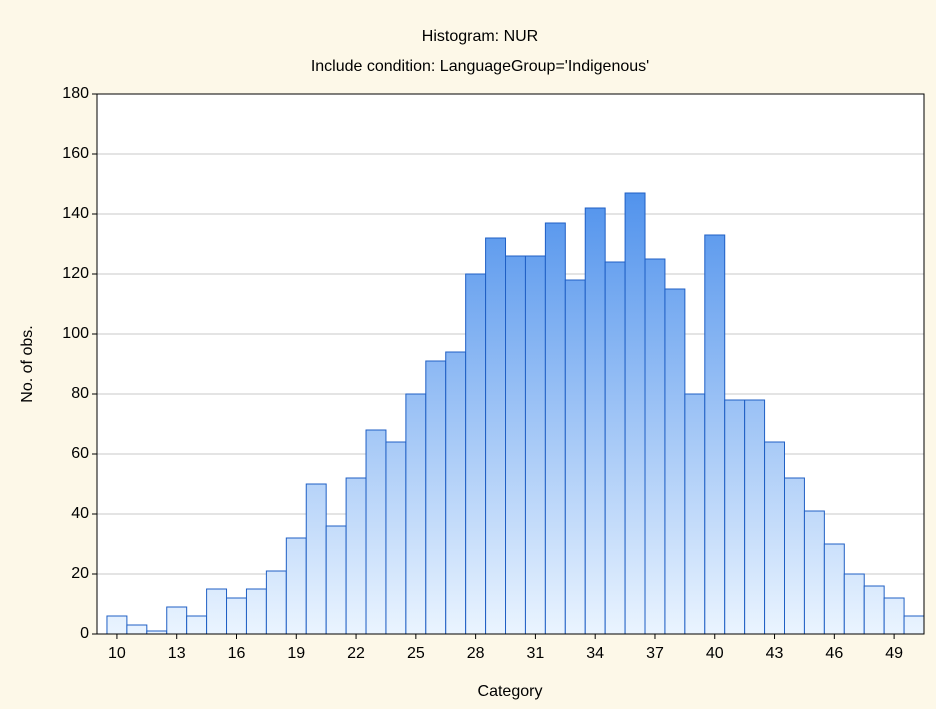 The image size is (936, 709). I want to click on y-tick-label: 0, so click(84, 633).